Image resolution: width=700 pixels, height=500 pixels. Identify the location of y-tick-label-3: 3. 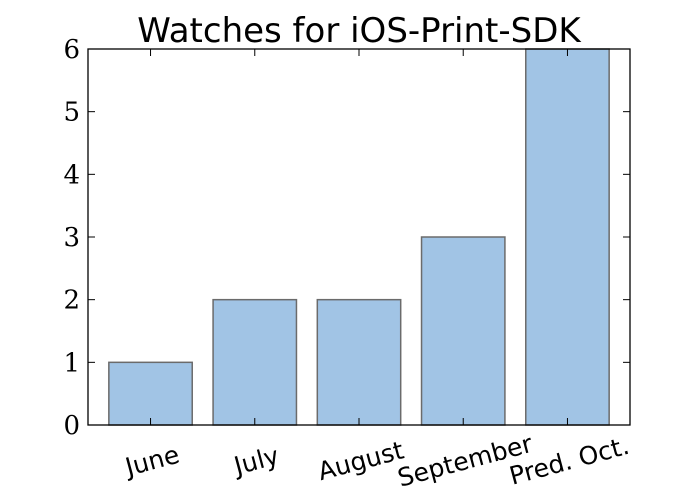
(71, 238).